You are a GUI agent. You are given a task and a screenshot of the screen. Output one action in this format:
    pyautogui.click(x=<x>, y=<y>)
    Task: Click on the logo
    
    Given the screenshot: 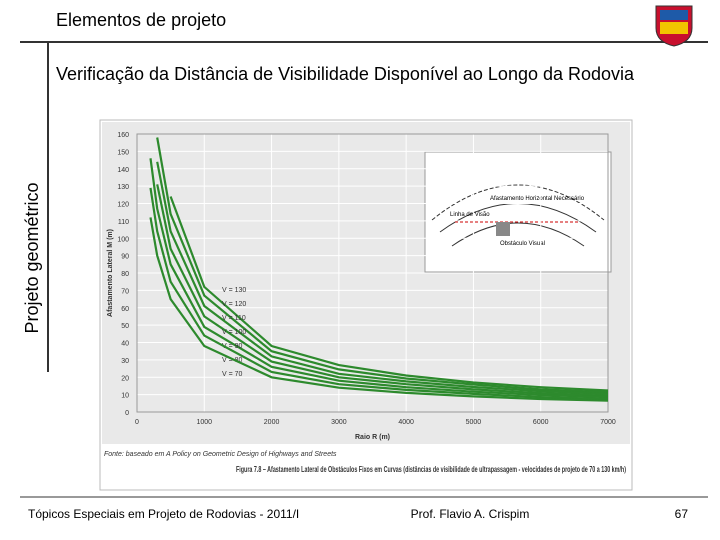 What is the action you would take?
    pyautogui.click(x=674, y=26)
    